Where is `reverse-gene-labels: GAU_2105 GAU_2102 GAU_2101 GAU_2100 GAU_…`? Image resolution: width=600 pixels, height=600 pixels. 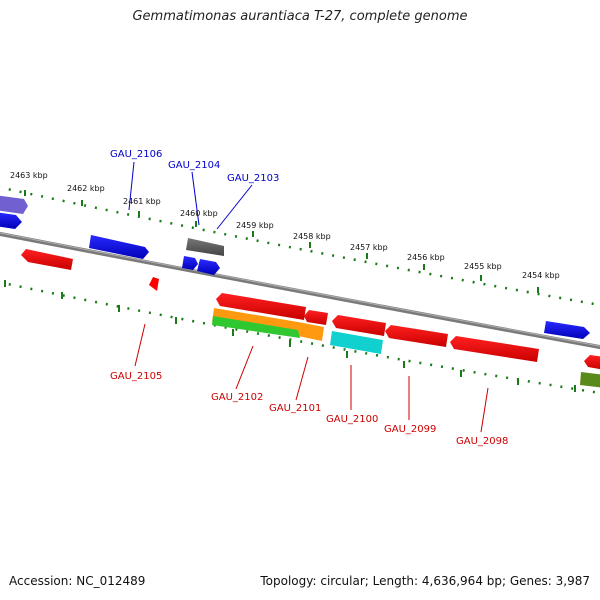
reverse-gene-labels: GAU_2105 GAU_2102 GAU_2101 GAU_2100 GAU_… is located at coordinates (309, 409).